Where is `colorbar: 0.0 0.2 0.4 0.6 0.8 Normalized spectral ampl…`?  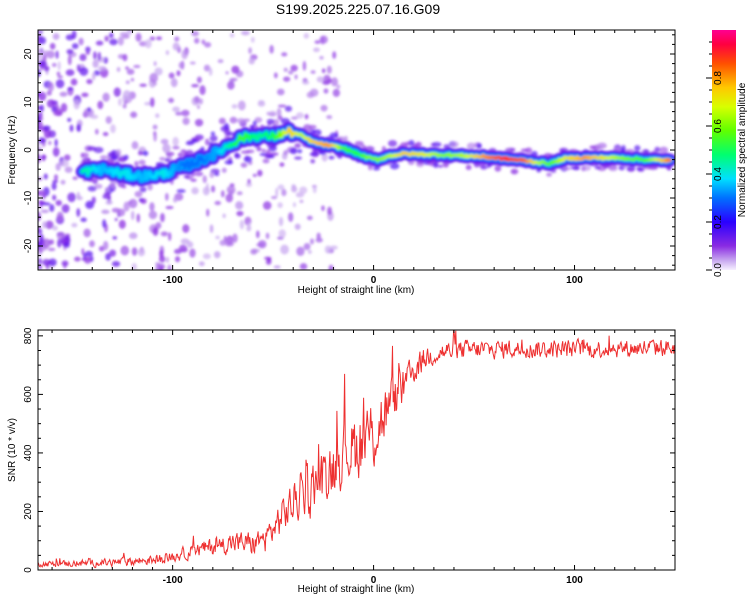 colorbar: 0.0 0.2 0.4 0.6 0.8 Normalized spectral ampl… is located at coordinates (727, 153).